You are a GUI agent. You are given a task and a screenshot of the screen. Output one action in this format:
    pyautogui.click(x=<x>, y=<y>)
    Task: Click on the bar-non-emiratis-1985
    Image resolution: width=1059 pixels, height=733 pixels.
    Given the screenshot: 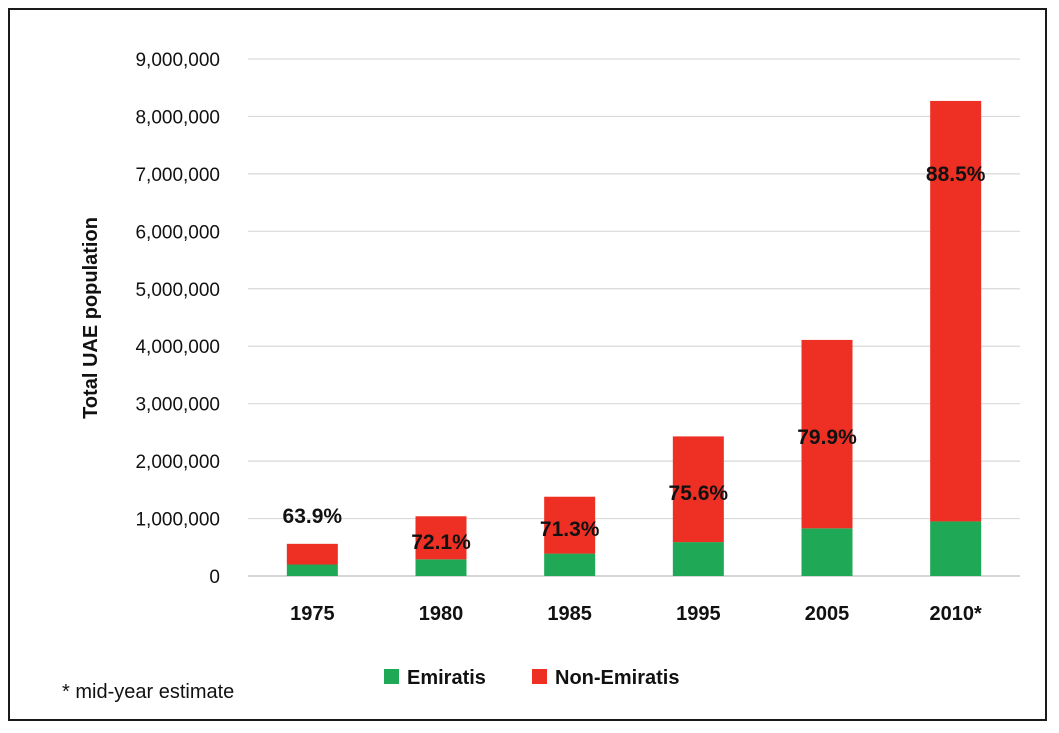 What is the action you would take?
    pyautogui.click(x=570, y=525)
    